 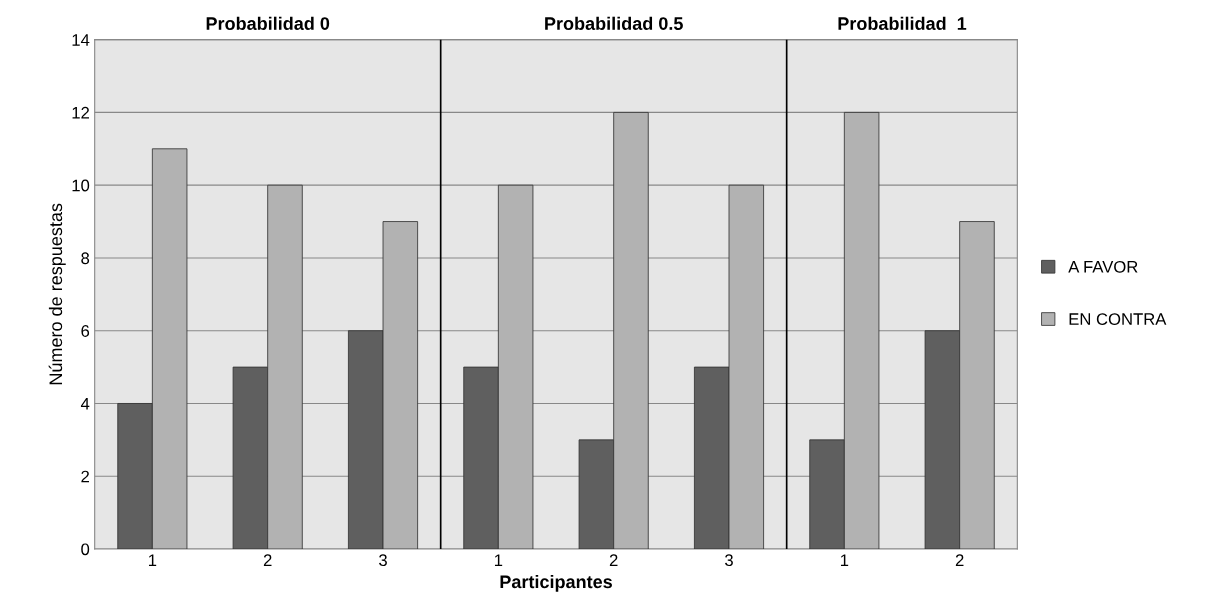 I want to click on y-tick-label: 2, so click(x=85, y=476).